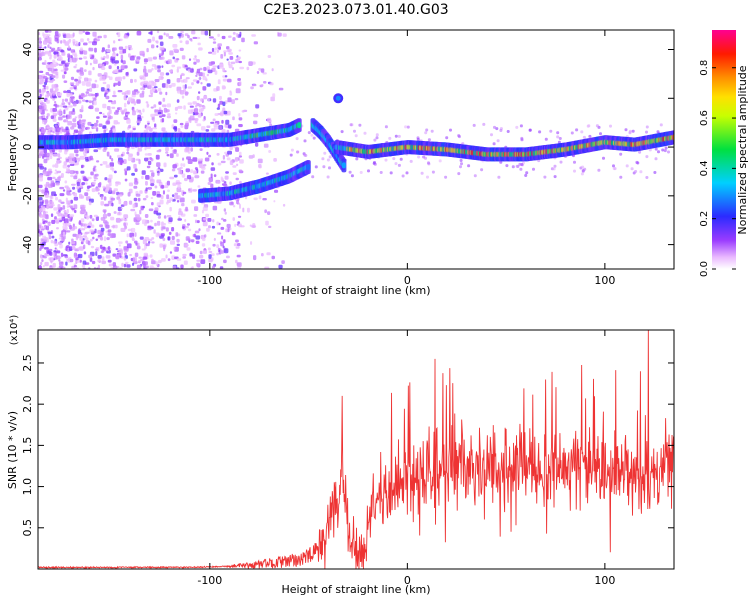  What do you see at coordinates (27, 147) in the screenshot?
I see `y-tick-label: 0` at bounding box center [27, 147].